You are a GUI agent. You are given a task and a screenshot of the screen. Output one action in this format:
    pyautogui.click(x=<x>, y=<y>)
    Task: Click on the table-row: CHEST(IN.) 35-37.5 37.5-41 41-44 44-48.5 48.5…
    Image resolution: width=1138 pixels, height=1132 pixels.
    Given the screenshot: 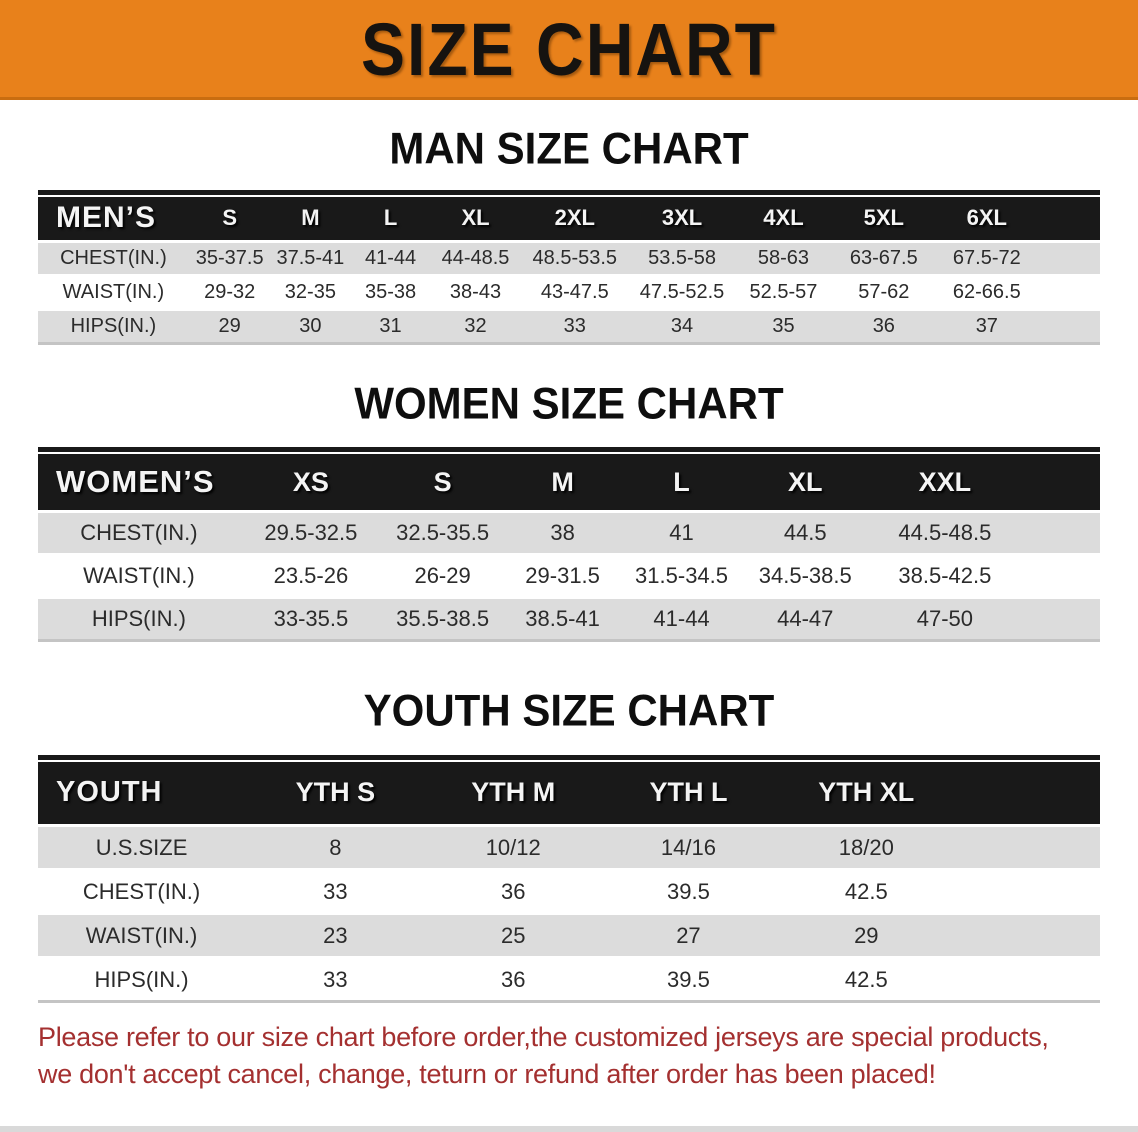 What is the action you would take?
    pyautogui.click(x=569, y=258)
    